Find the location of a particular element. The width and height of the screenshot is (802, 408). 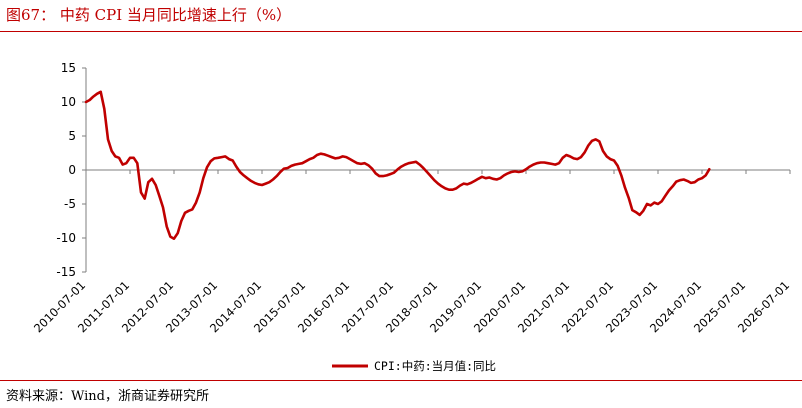

y-tick-label: -15 is located at coordinates (66, 272).